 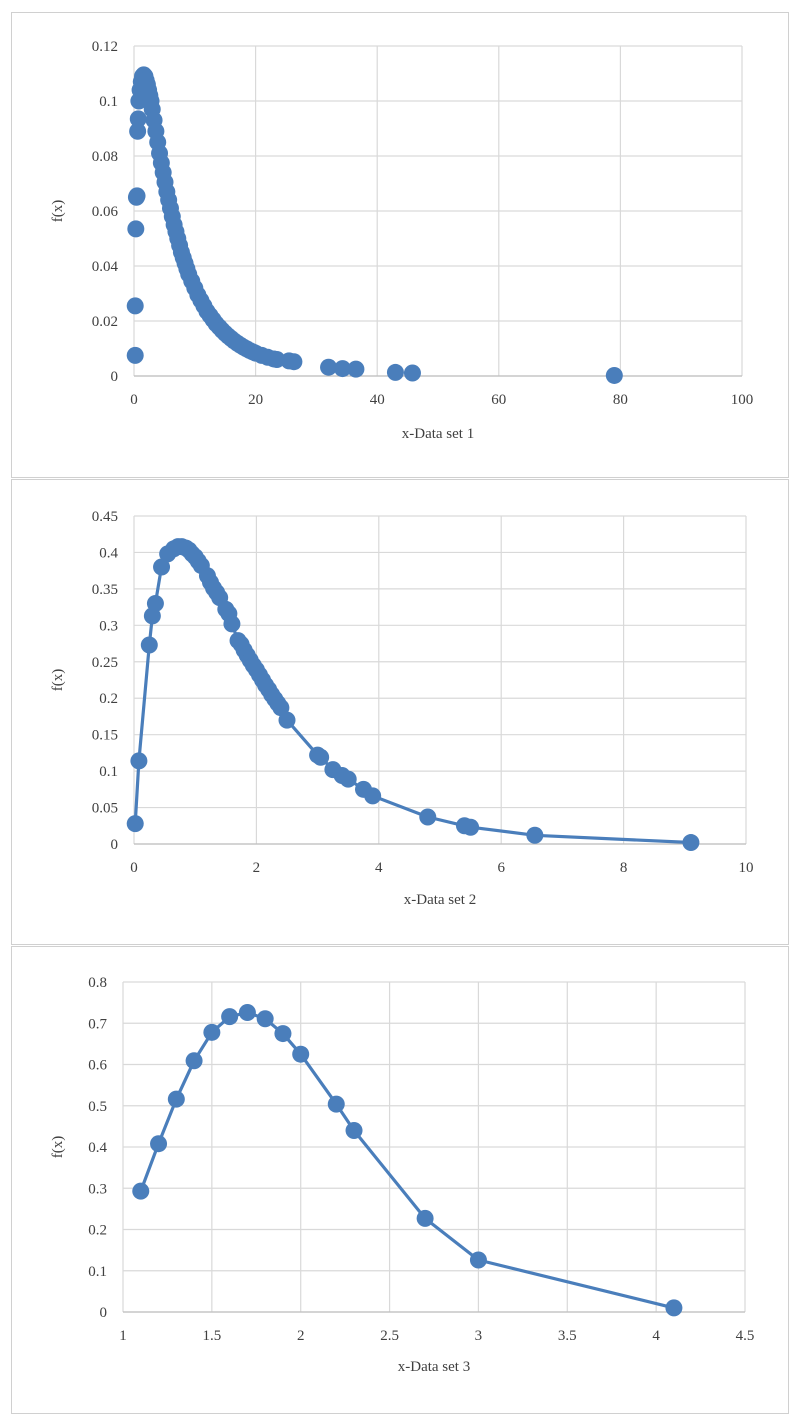 I want to click on y-tick-label: 0.35, so click(x=105, y=590).